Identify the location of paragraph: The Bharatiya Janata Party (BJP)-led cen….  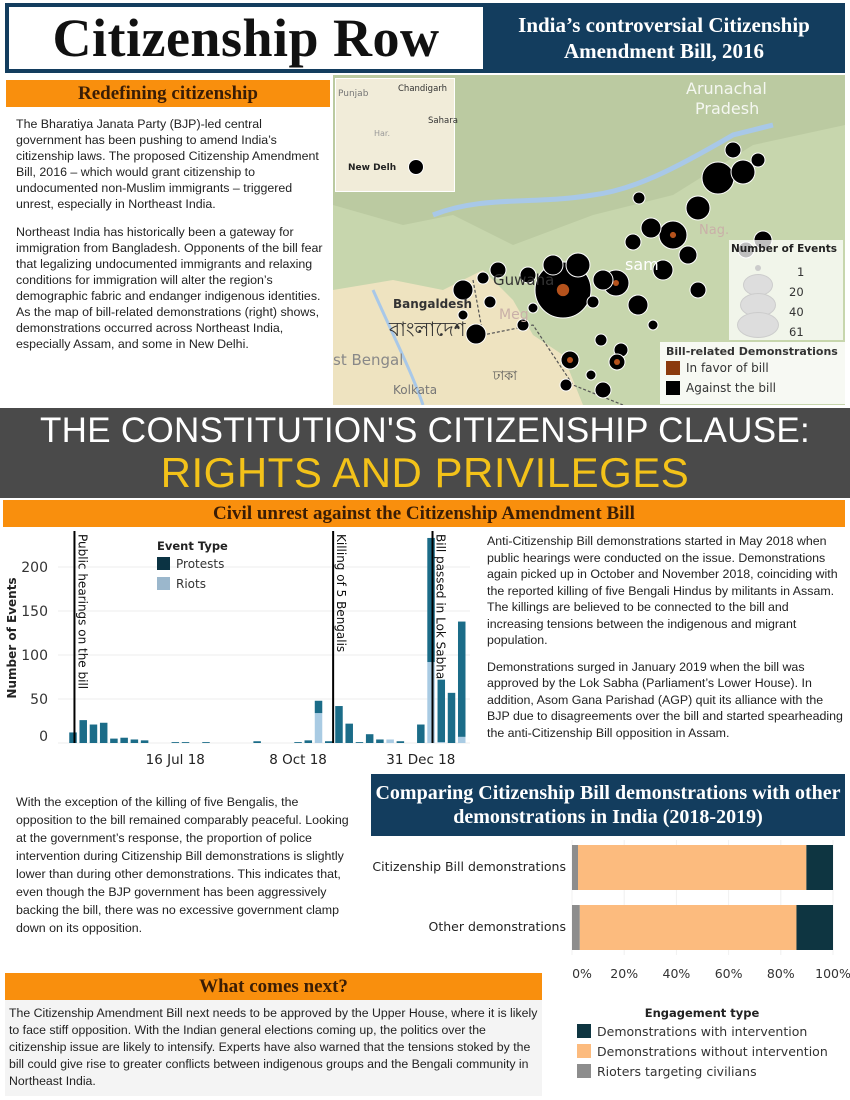
(167, 164).